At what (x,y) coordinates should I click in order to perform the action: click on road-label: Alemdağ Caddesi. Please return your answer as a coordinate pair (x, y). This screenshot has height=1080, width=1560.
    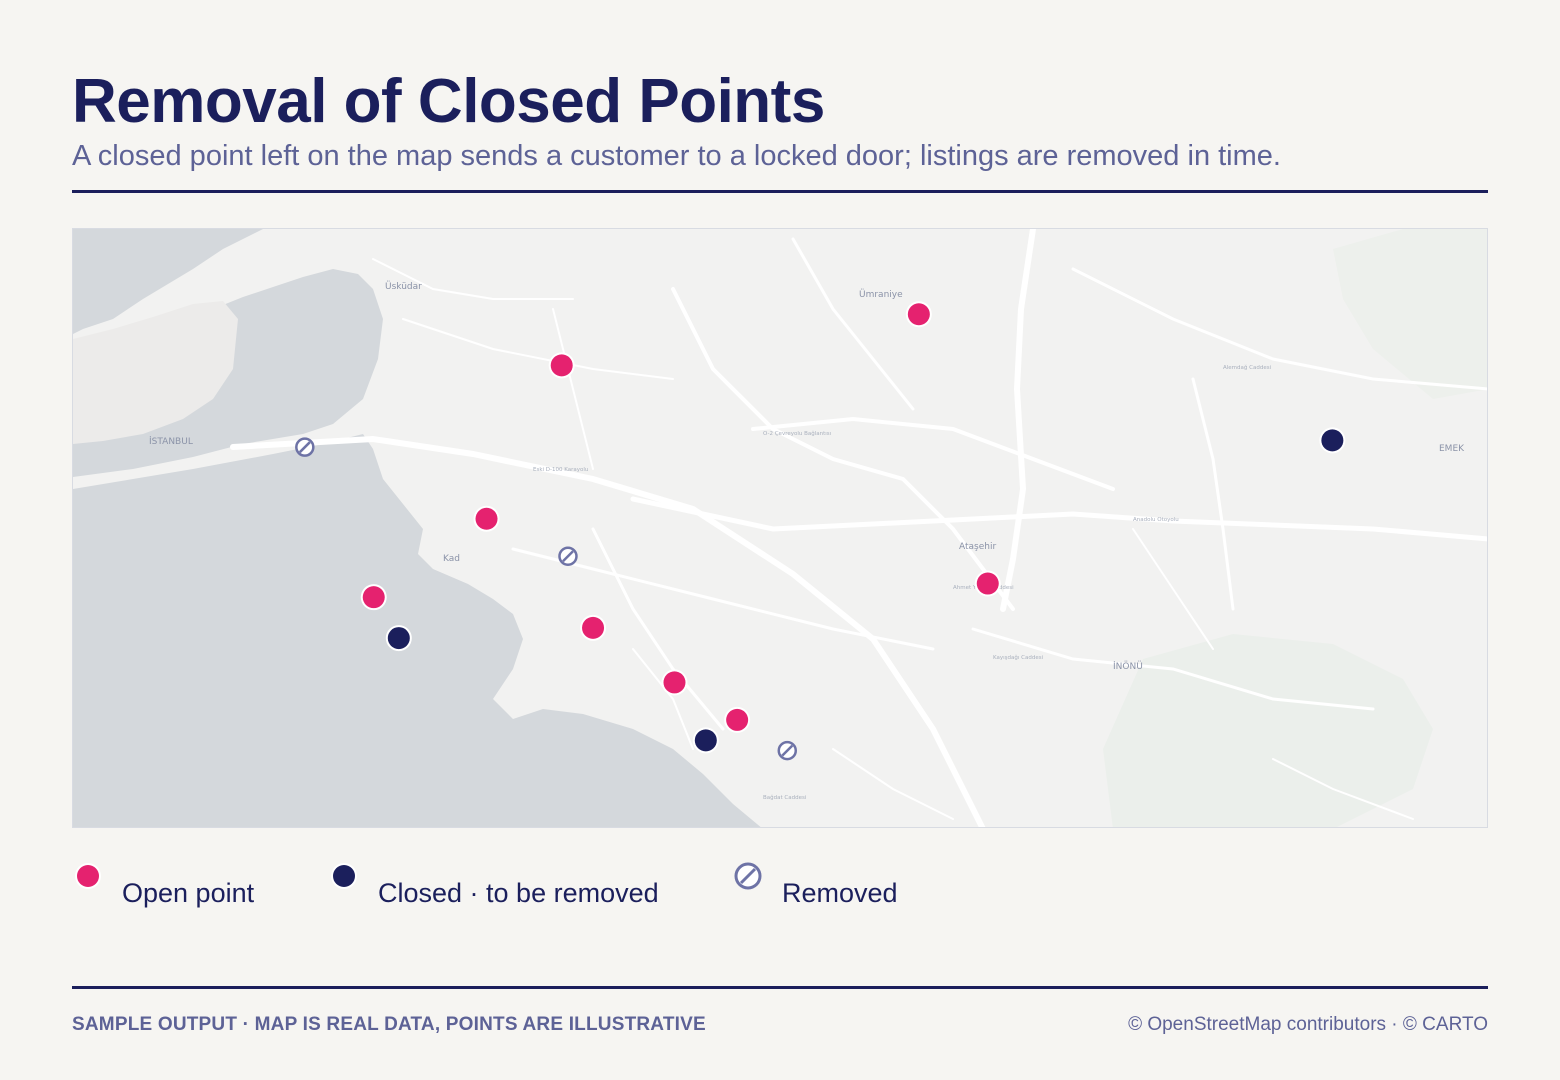
    Looking at the image, I should click on (1247, 367).